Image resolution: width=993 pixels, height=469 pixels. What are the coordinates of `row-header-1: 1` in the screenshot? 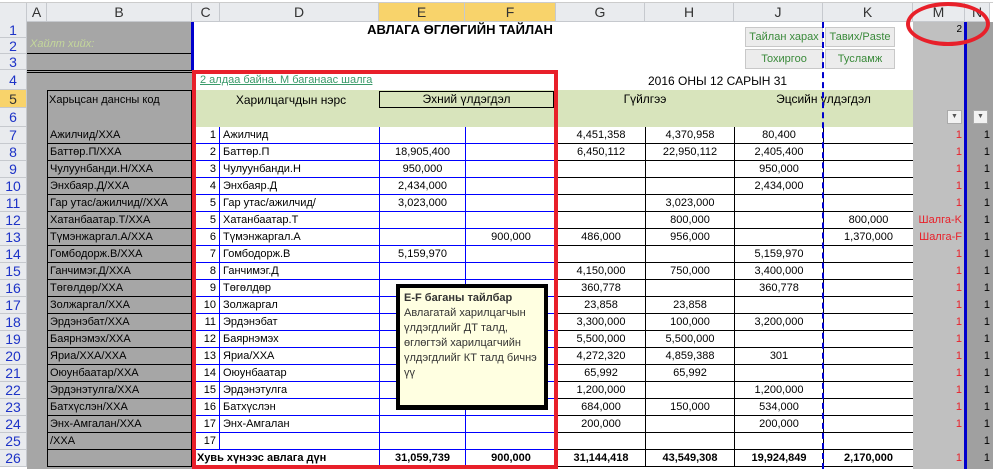 It's located at (13, 30).